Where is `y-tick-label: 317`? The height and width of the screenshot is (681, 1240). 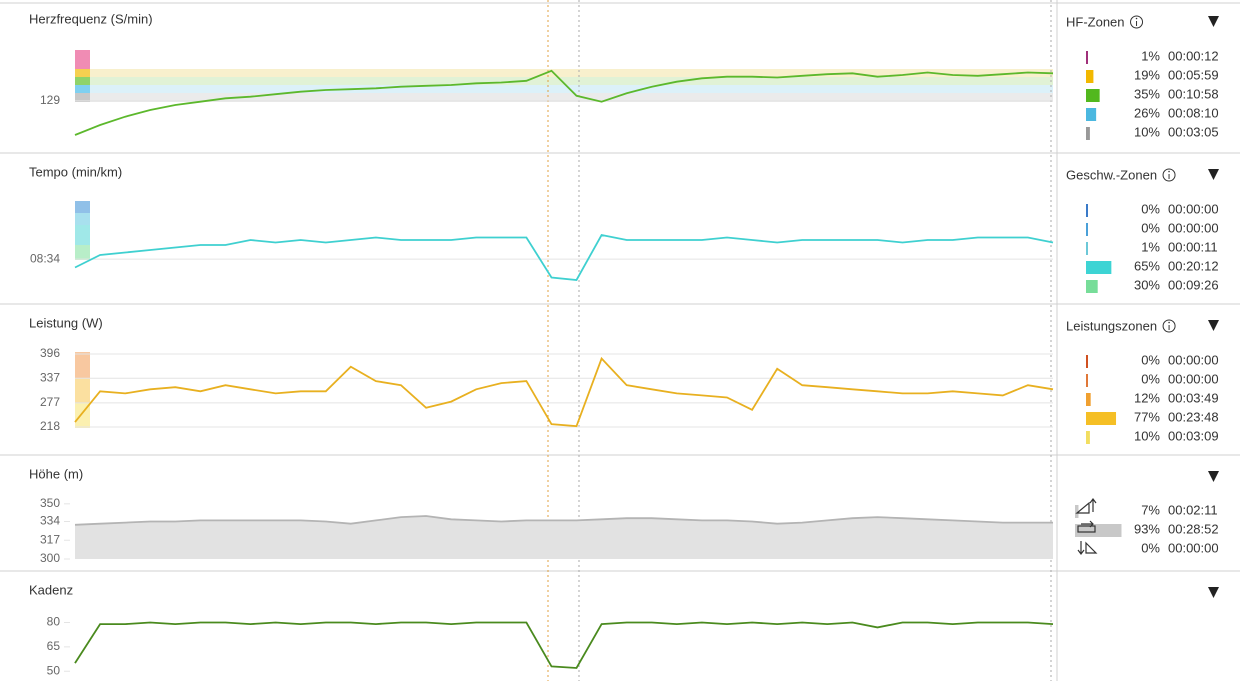 y-tick-label: 317 is located at coordinates (50, 539).